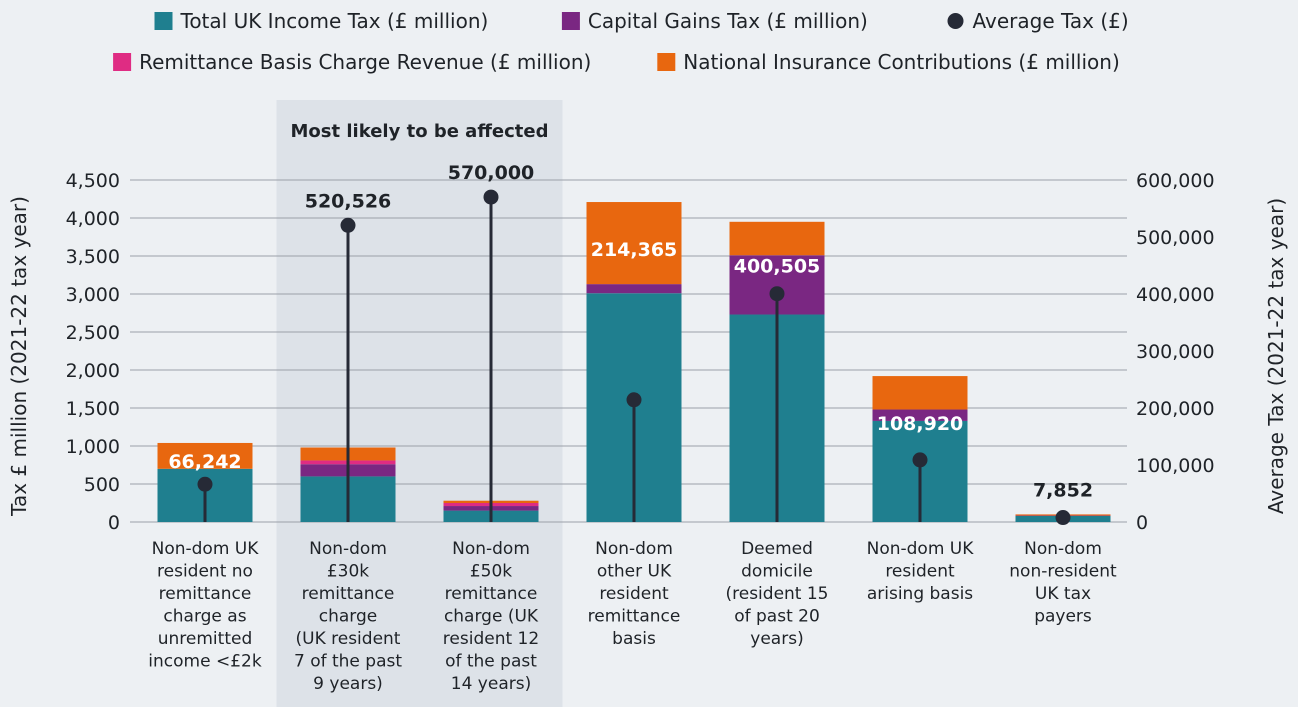 Image resolution: width=1298 pixels, height=707 pixels. Describe the element at coordinates (920, 594) in the screenshot. I see `category-label: arising basis` at that location.